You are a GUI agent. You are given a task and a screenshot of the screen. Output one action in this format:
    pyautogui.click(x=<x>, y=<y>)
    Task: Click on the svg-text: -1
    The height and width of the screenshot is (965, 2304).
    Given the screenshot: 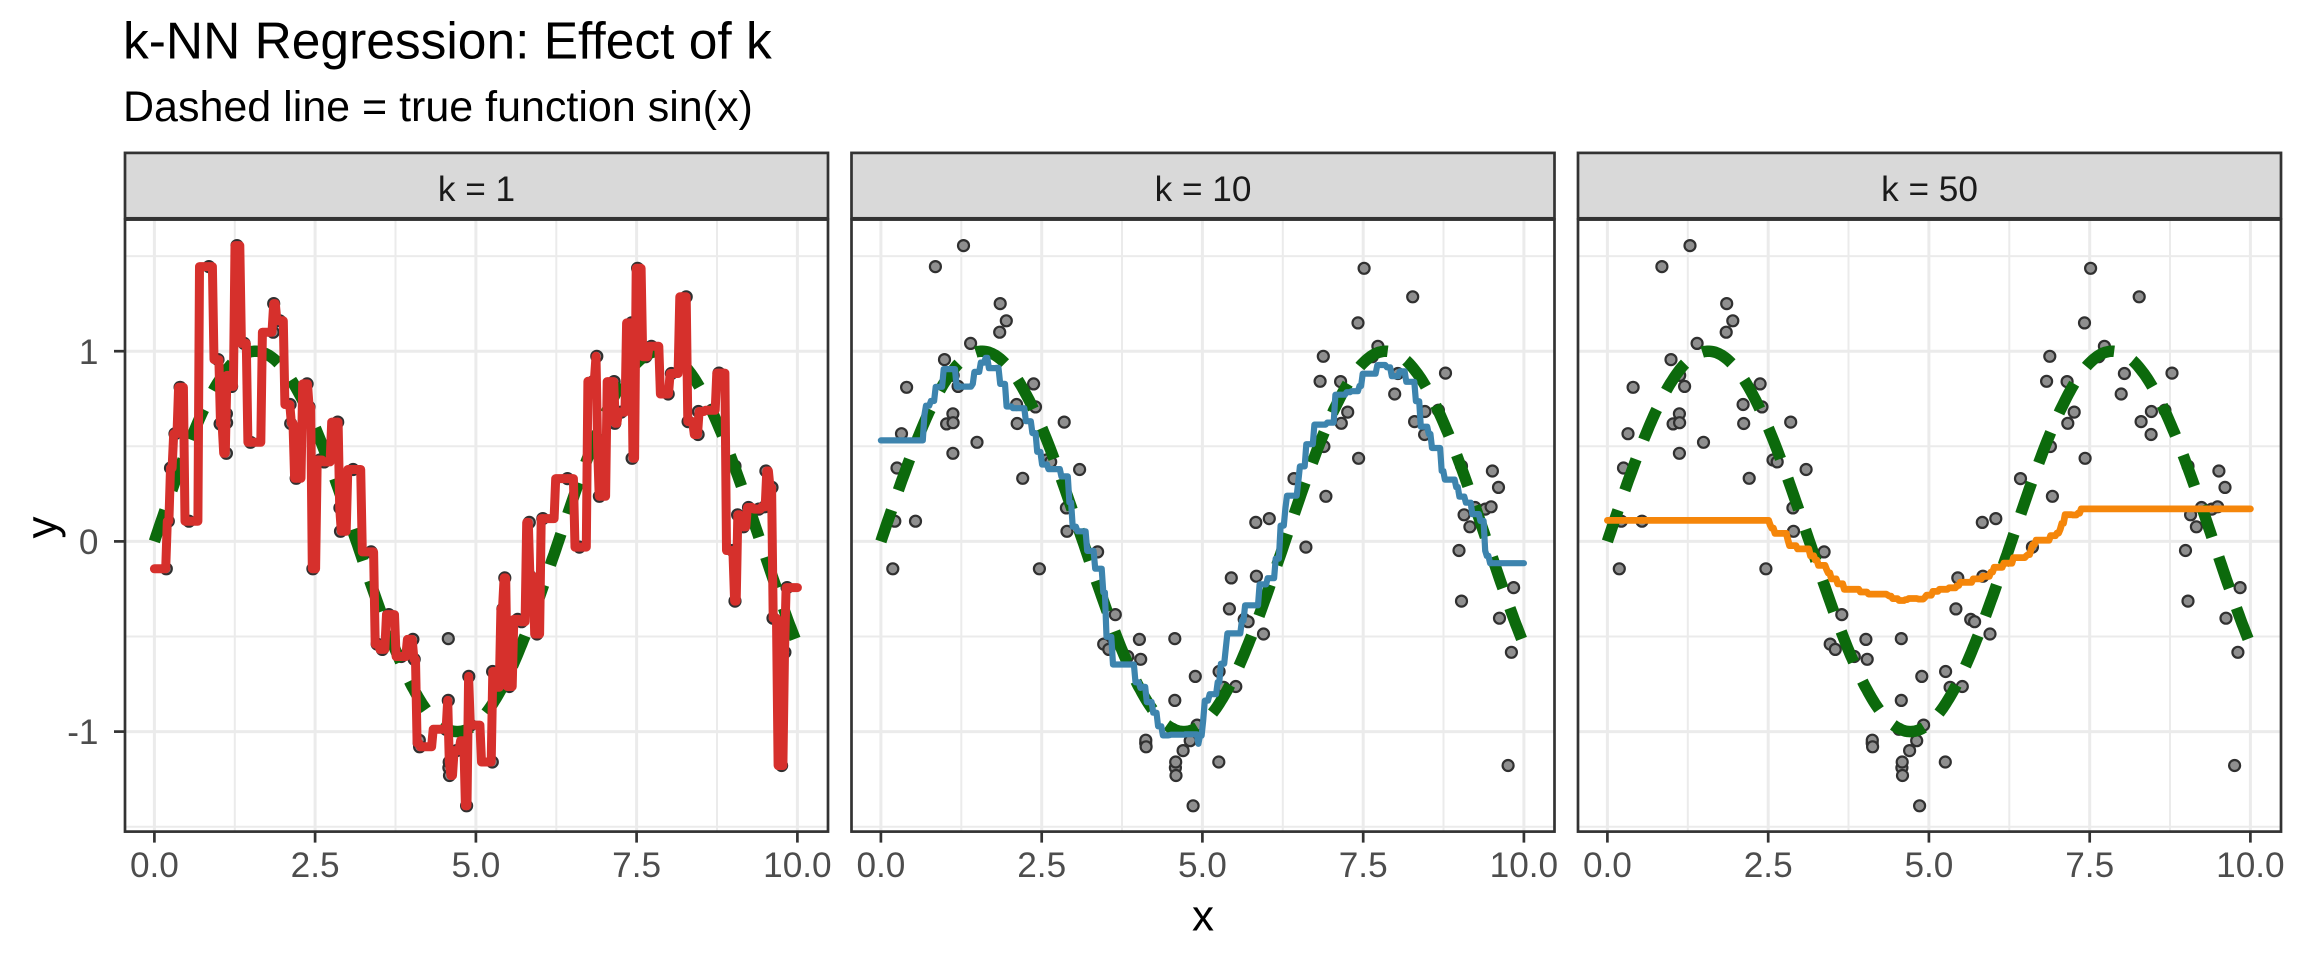 What is the action you would take?
    pyautogui.click(x=82, y=732)
    